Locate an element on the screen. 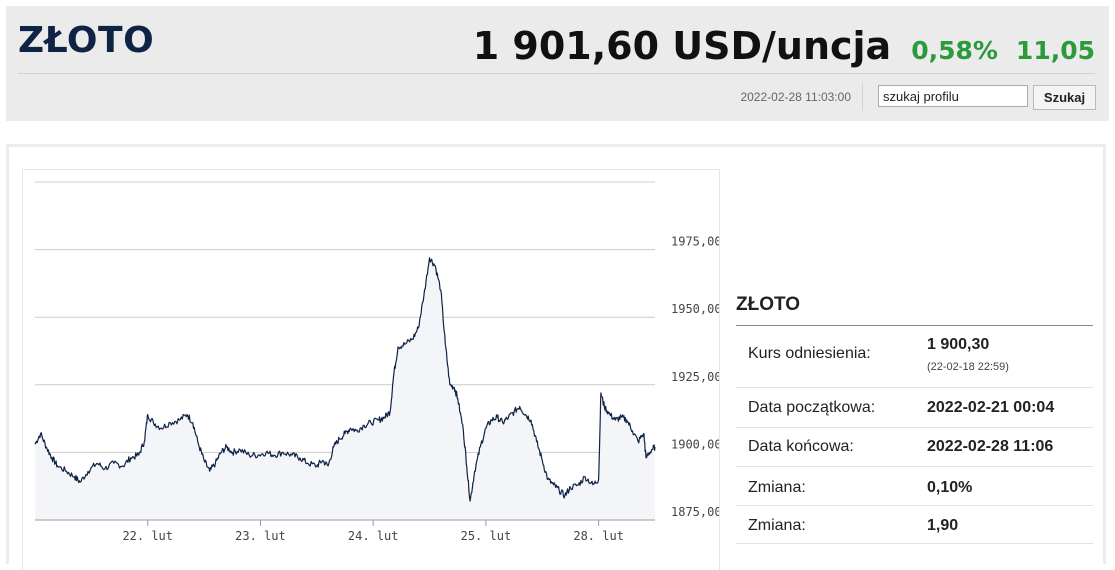 This screenshot has width=1115, height=570. x-tick-label: 28. lut is located at coordinates (598, 536).